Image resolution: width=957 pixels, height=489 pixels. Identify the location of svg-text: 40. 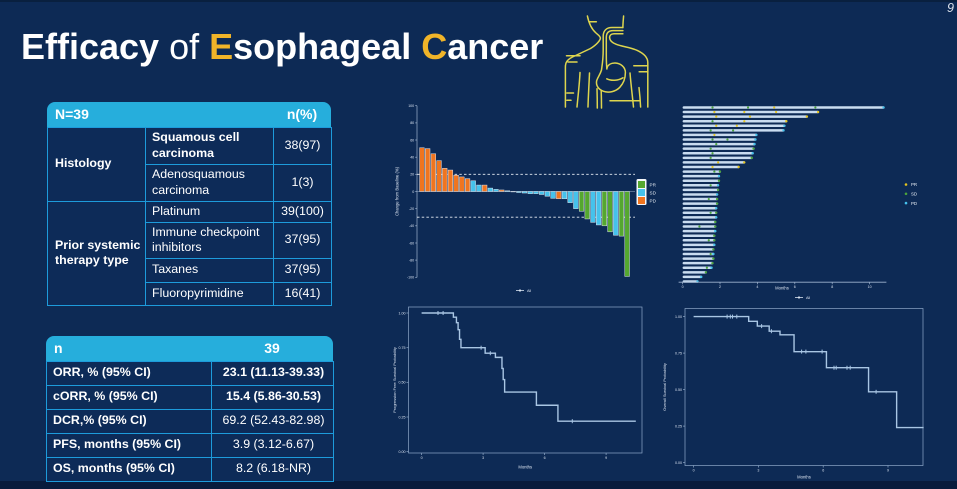
(412, 158).